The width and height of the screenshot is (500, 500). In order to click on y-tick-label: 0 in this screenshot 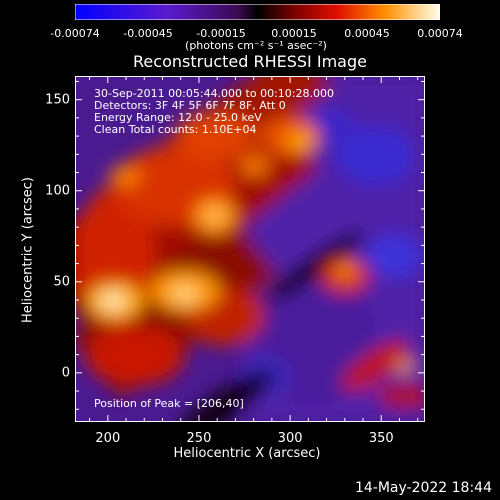, I will do `click(65, 373)`.